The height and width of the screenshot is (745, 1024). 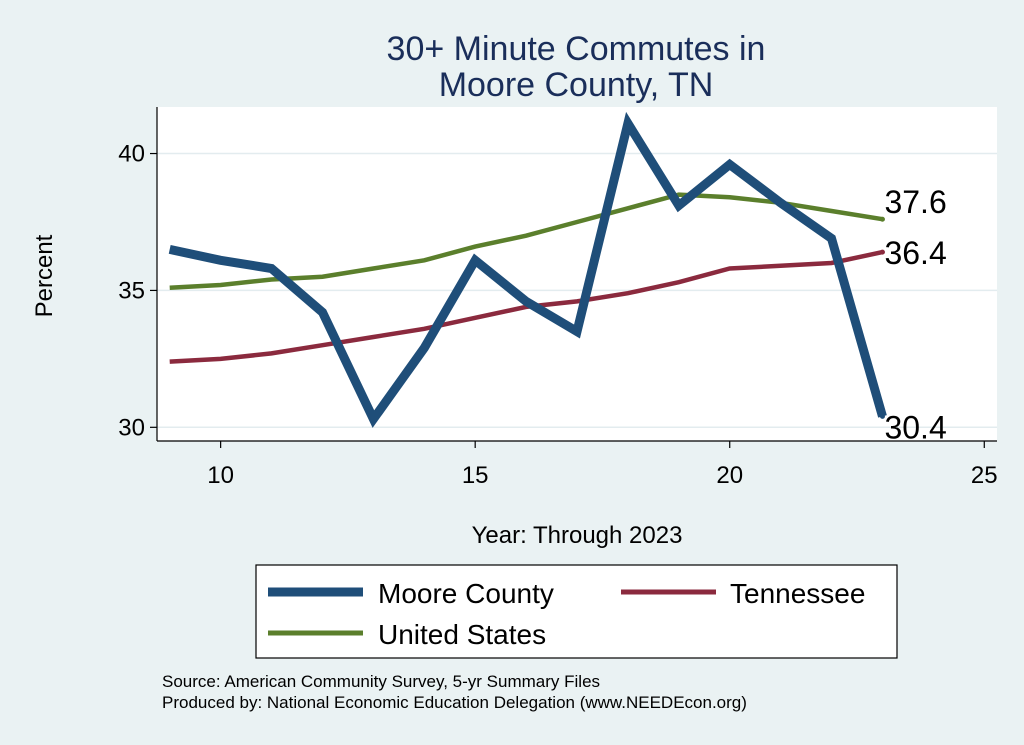 I want to click on data-point-moore-county, so click(x=882, y=416).